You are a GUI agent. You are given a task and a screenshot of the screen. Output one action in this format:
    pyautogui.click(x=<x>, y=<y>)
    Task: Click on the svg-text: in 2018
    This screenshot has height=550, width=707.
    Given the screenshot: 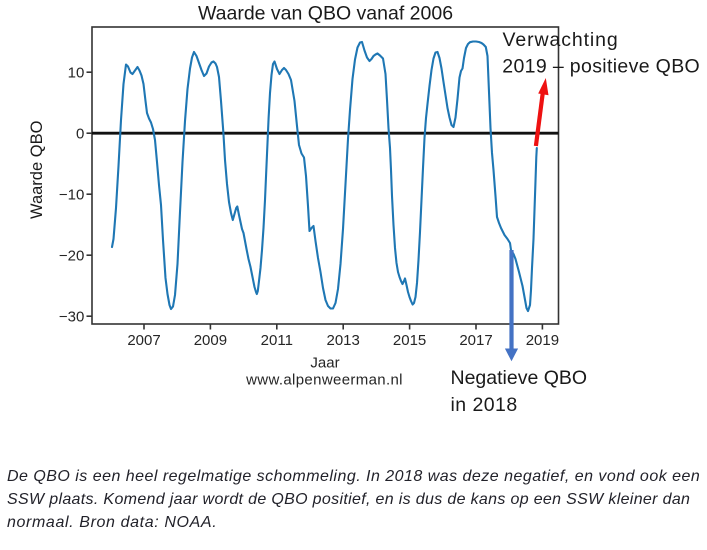 What is the action you would take?
    pyautogui.click(x=484, y=405)
    